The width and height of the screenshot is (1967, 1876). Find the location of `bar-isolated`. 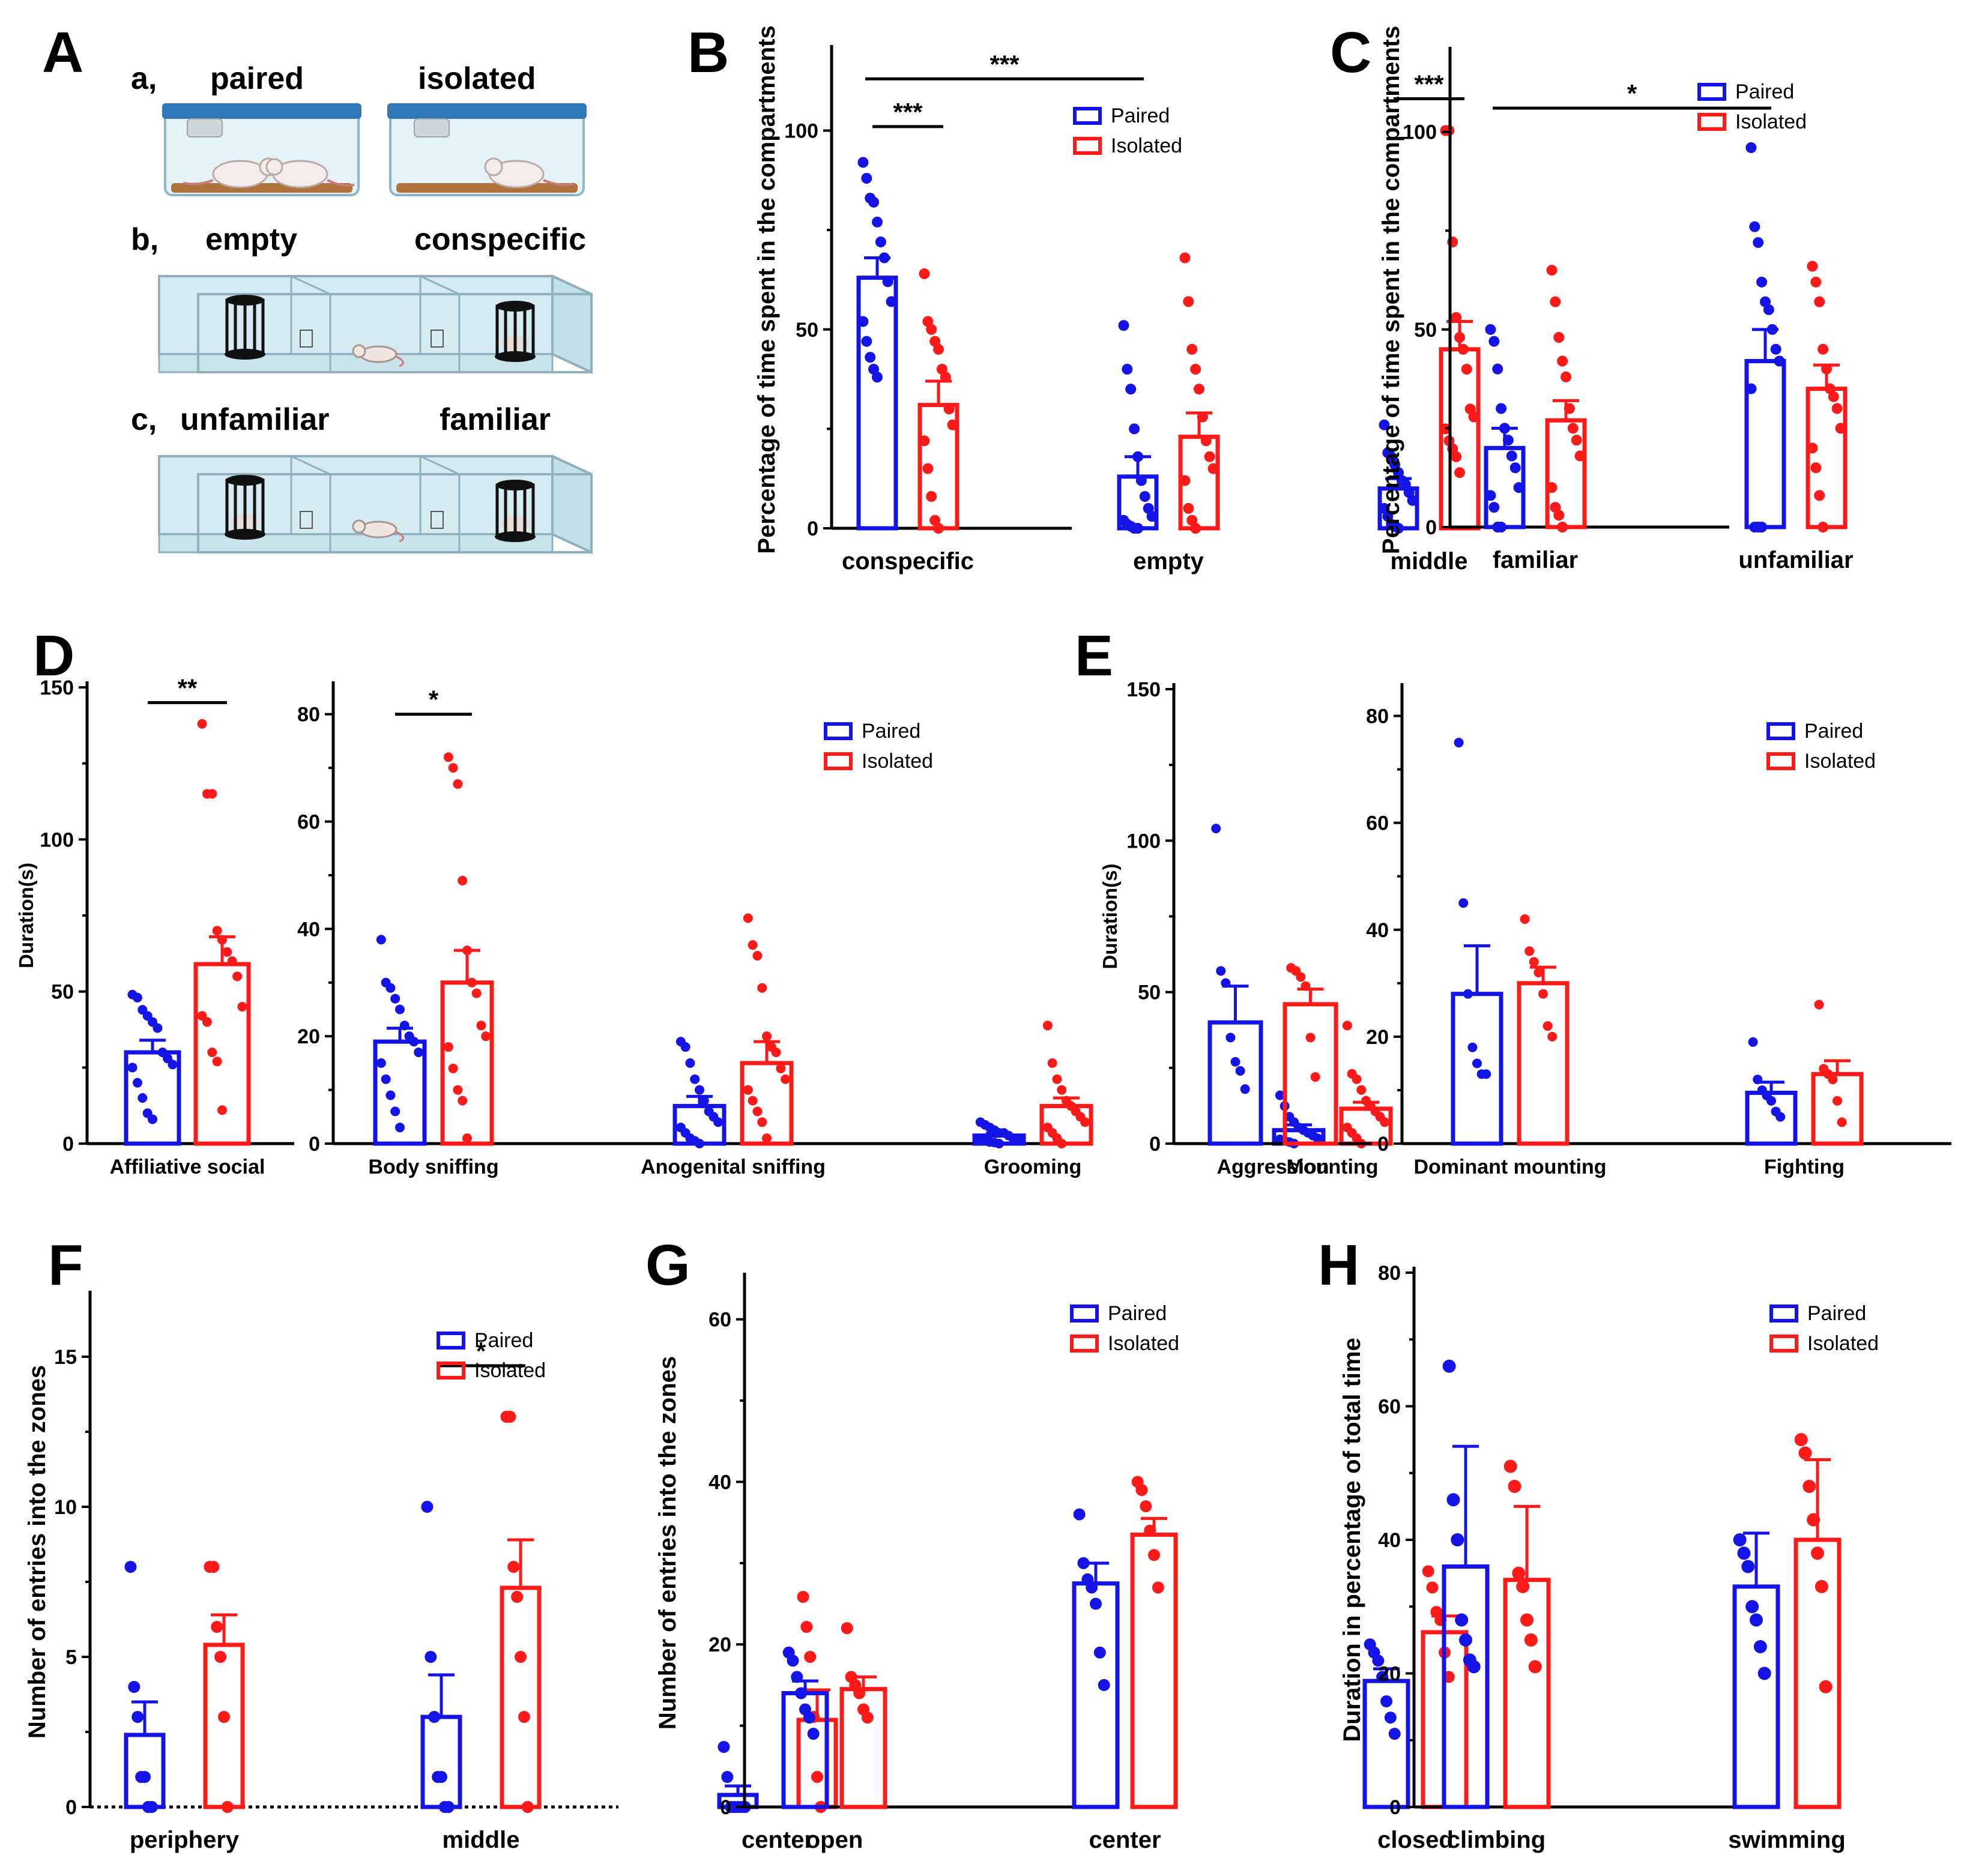

bar-isolated is located at coordinates (467, 1063).